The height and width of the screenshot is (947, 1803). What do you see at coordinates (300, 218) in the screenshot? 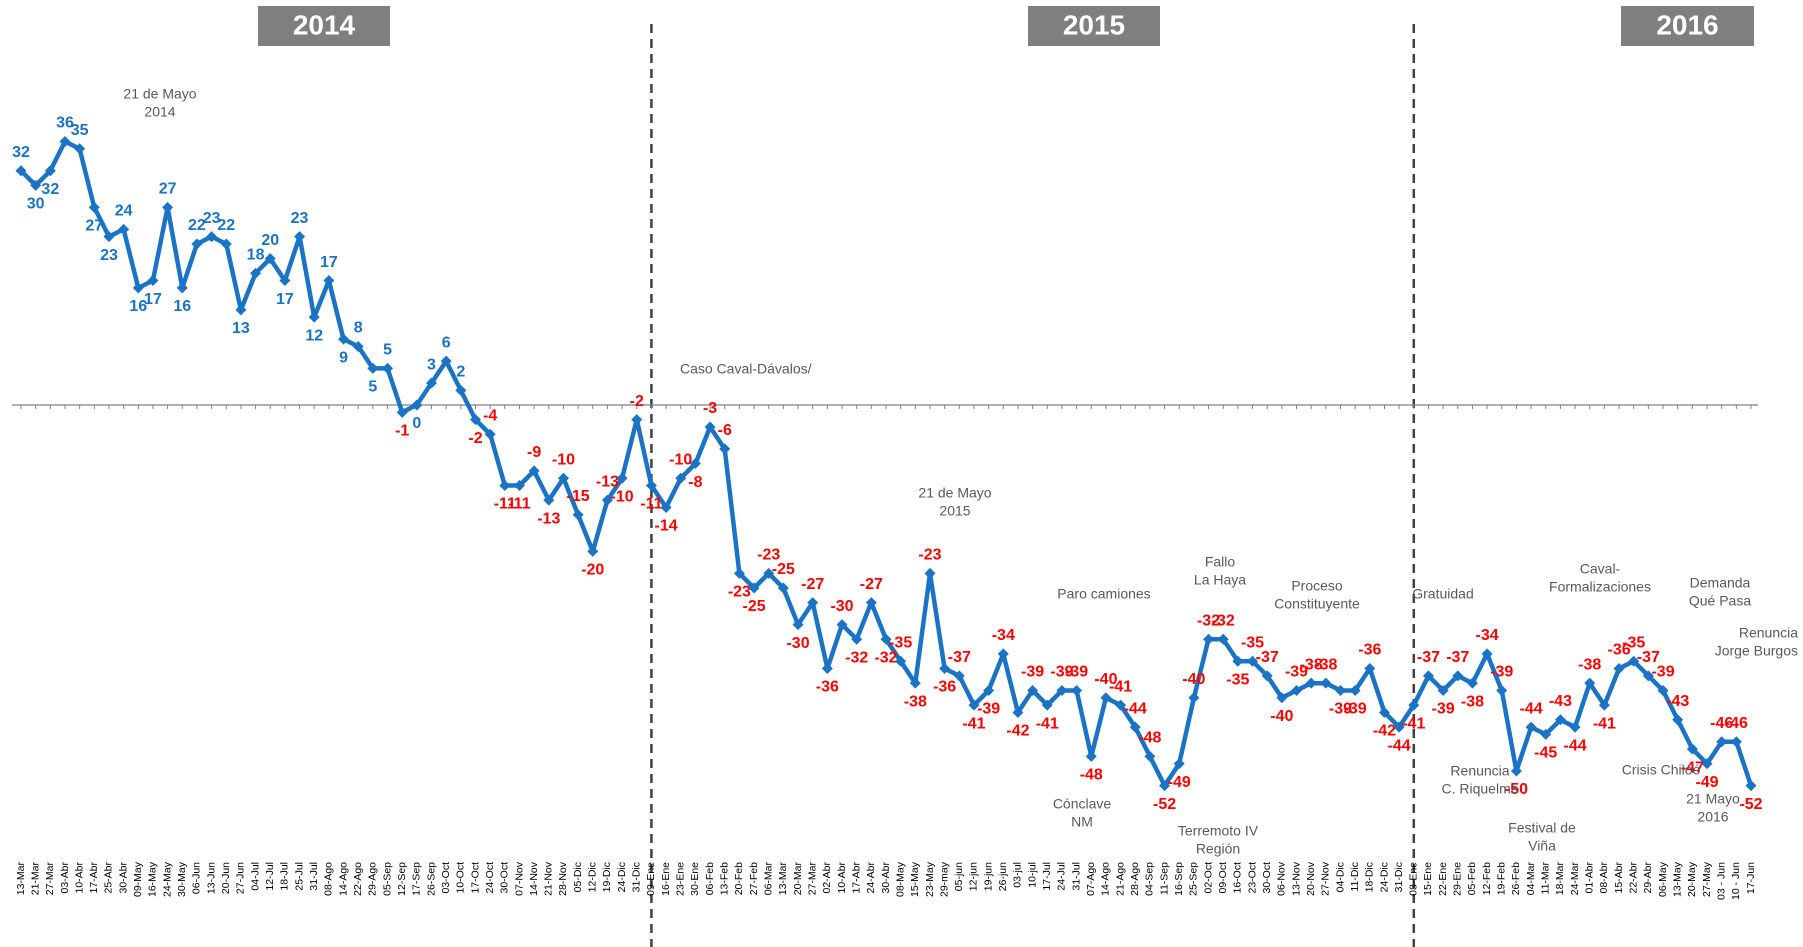
I see `value-label: 23` at bounding box center [300, 218].